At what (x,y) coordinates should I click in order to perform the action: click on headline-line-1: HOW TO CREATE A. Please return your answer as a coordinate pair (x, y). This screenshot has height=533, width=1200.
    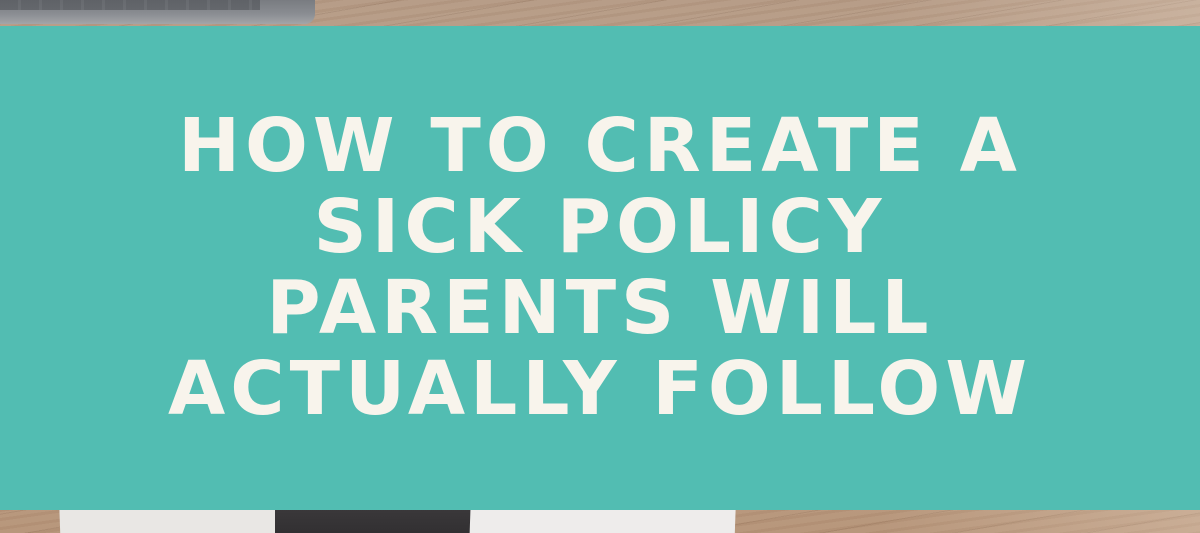
    Looking at the image, I should click on (600, 146).